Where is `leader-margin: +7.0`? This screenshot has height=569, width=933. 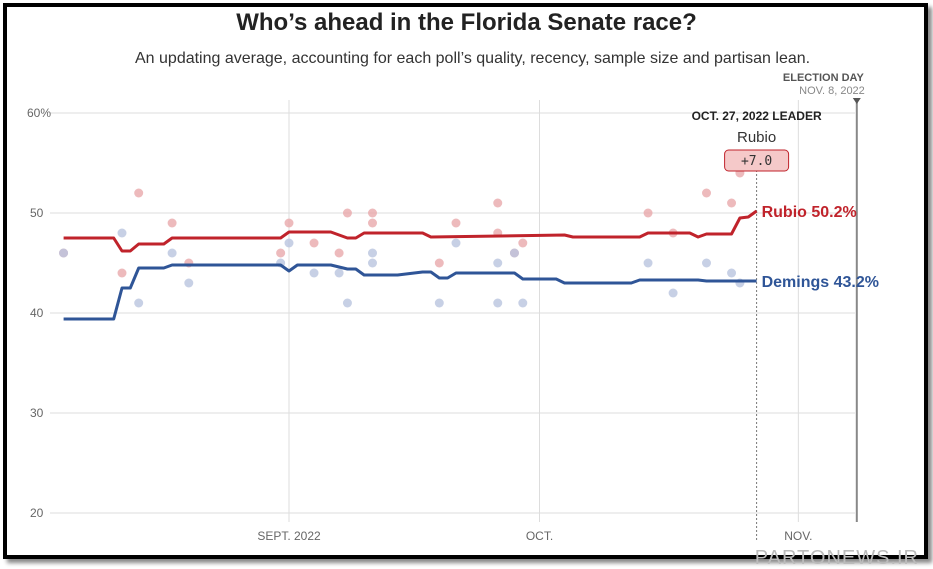 leader-margin: +7.0 is located at coordinates (756, 161).